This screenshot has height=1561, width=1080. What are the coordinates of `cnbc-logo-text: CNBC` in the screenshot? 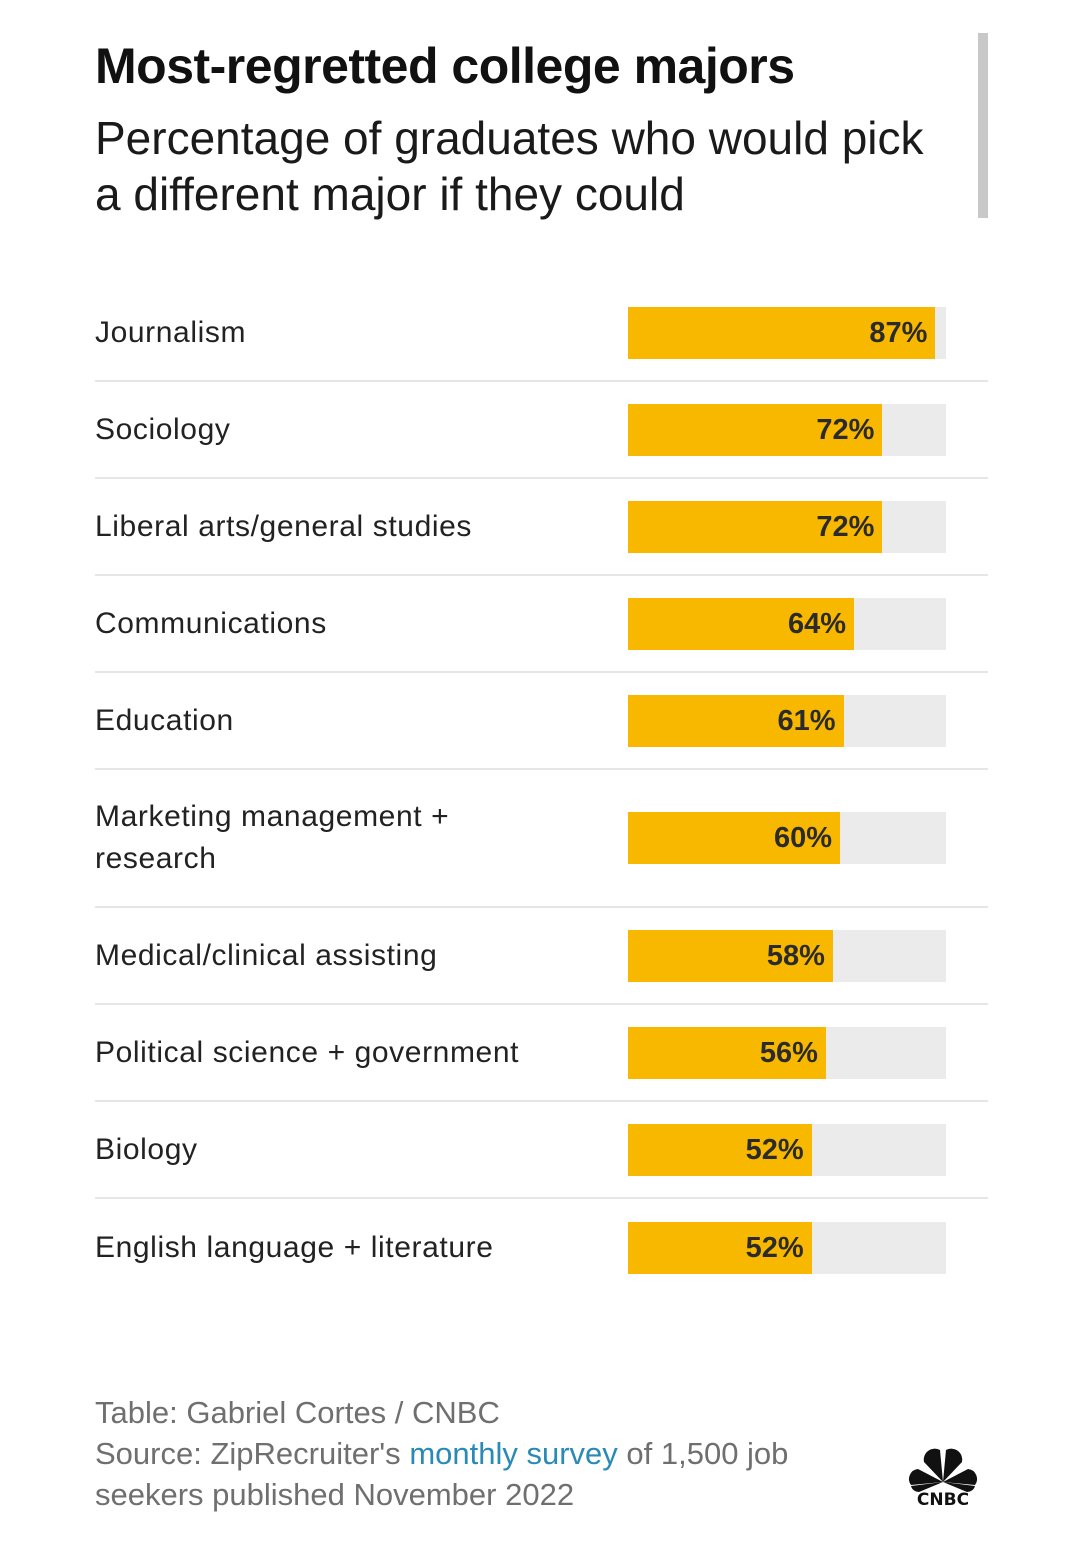 It's located at (943, 1499).